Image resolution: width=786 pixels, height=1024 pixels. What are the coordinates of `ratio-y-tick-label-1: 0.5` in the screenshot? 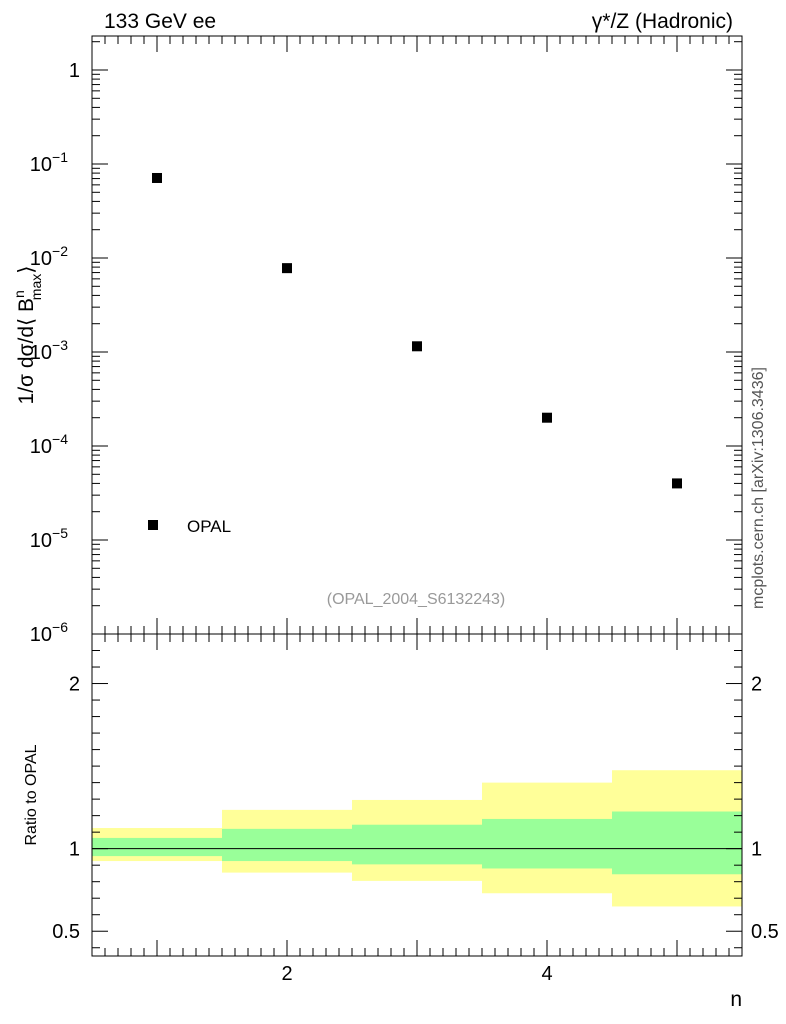 It's located at (66, 932).